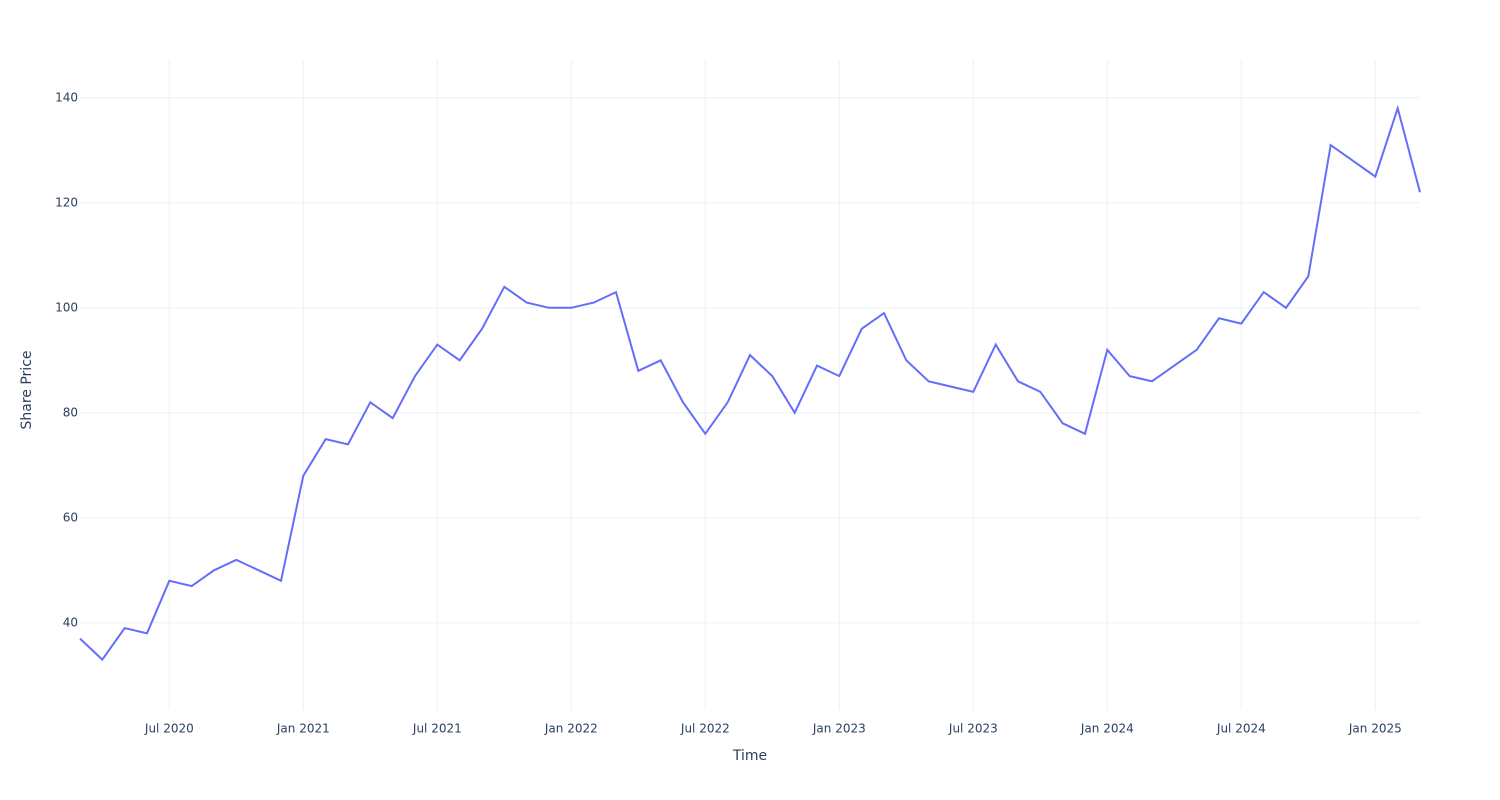  What do you see at coordinates (973, 729) in the screenshot?
I see `x-tick-label: Jul 2023` at bounding box center [973, 729].